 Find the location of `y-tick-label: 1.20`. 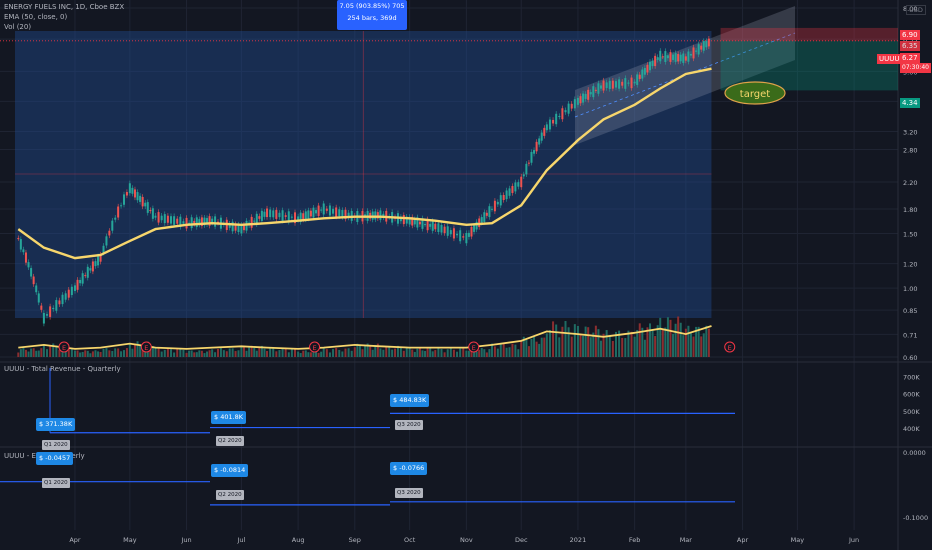

y-tick-label: 1.20 is located at coordinates (910, 265).